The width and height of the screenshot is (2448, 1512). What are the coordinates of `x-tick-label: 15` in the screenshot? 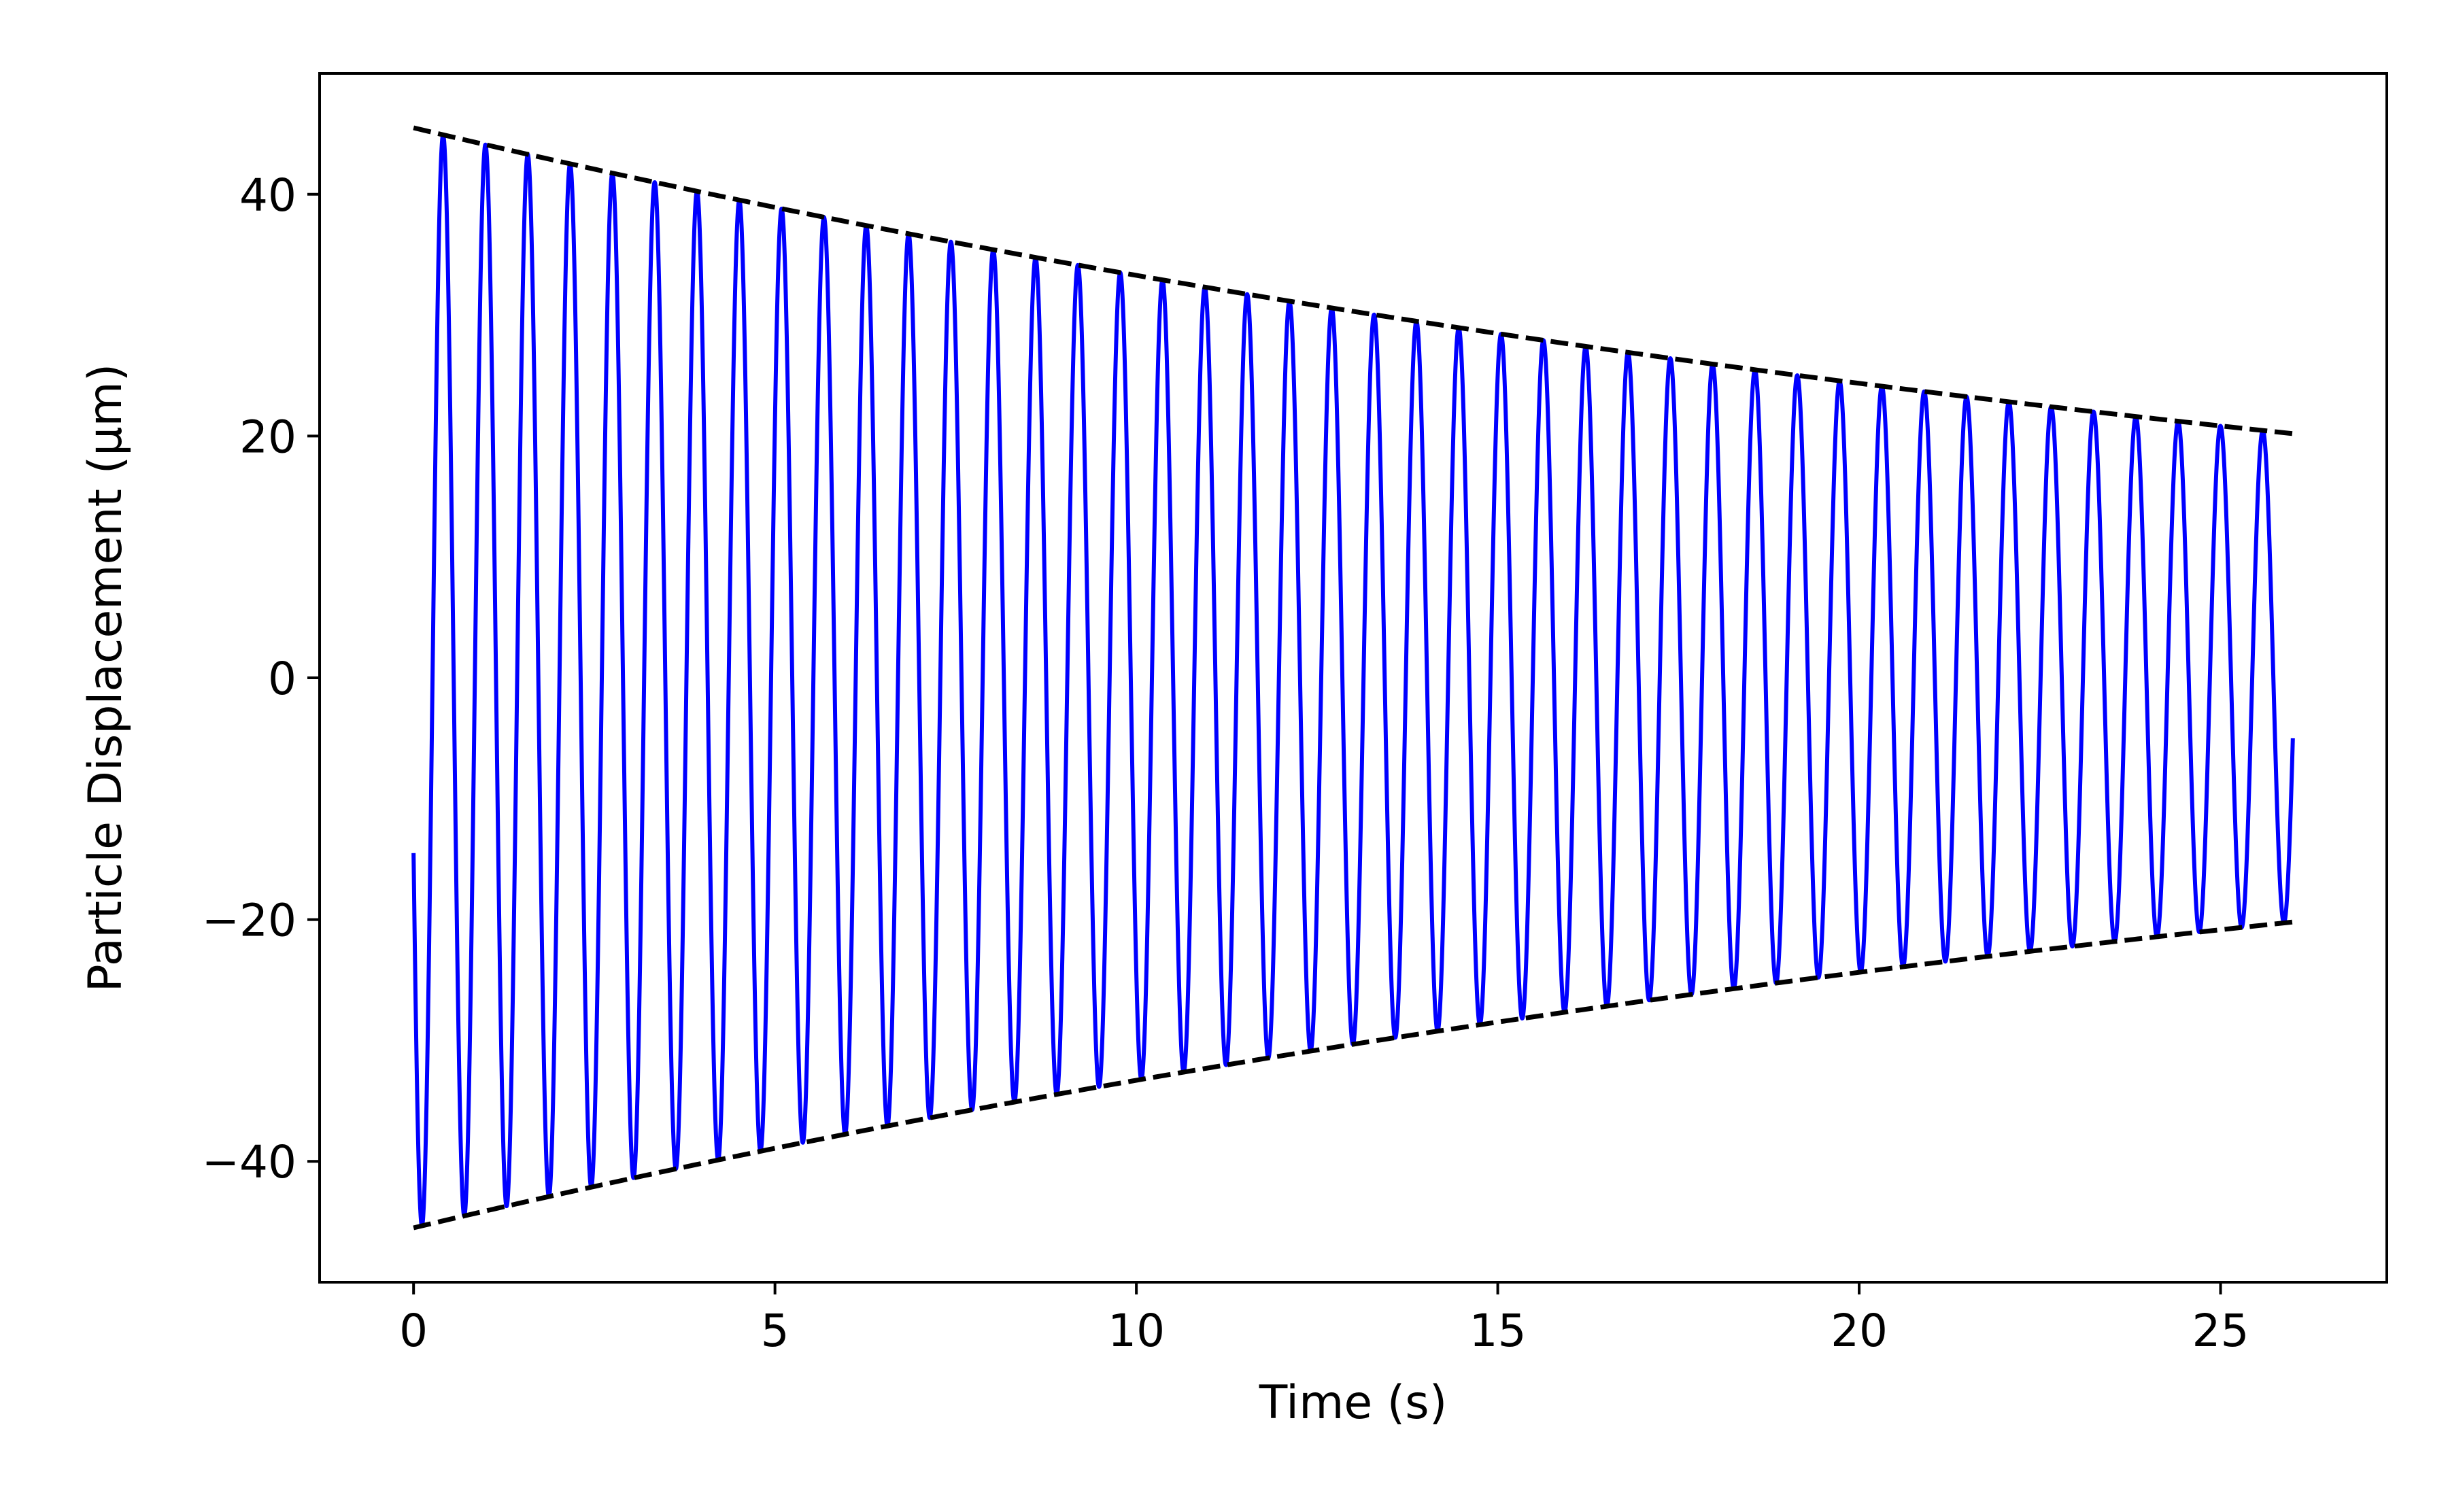 It's located at (1498, 1331).